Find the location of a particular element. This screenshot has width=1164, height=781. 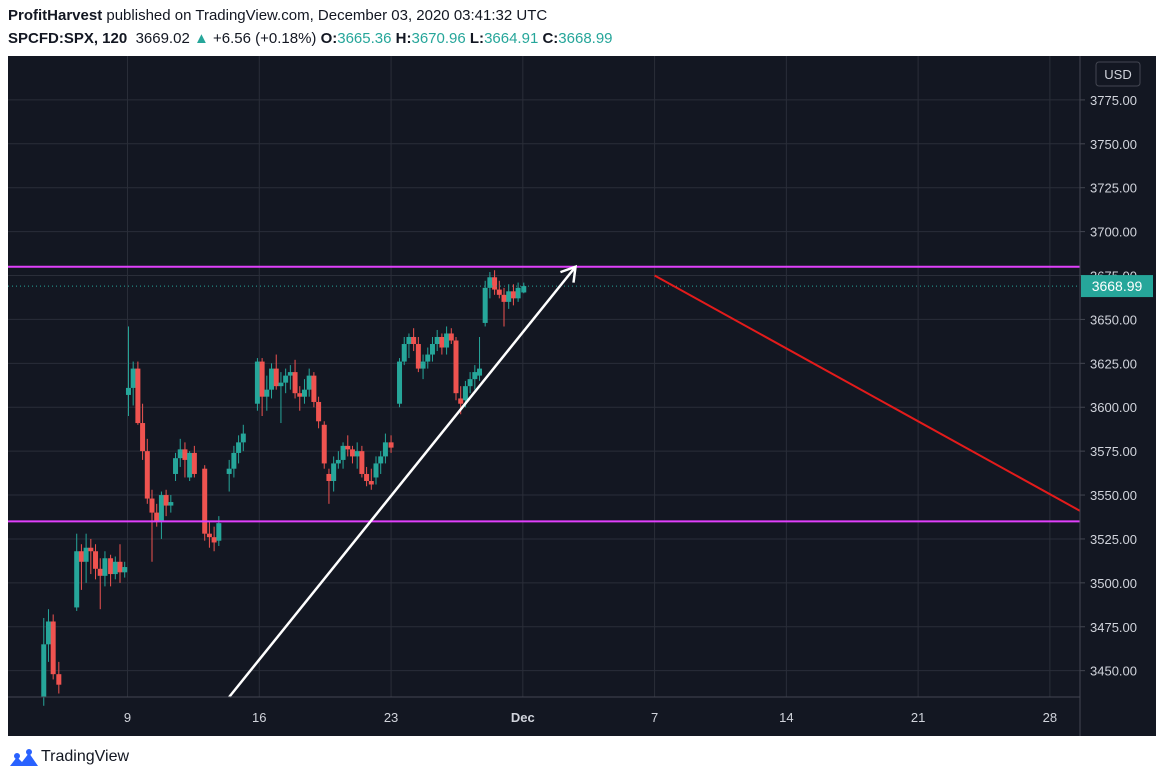

y-tick-label: 3525.00 is located at coordinates (1113, 539).